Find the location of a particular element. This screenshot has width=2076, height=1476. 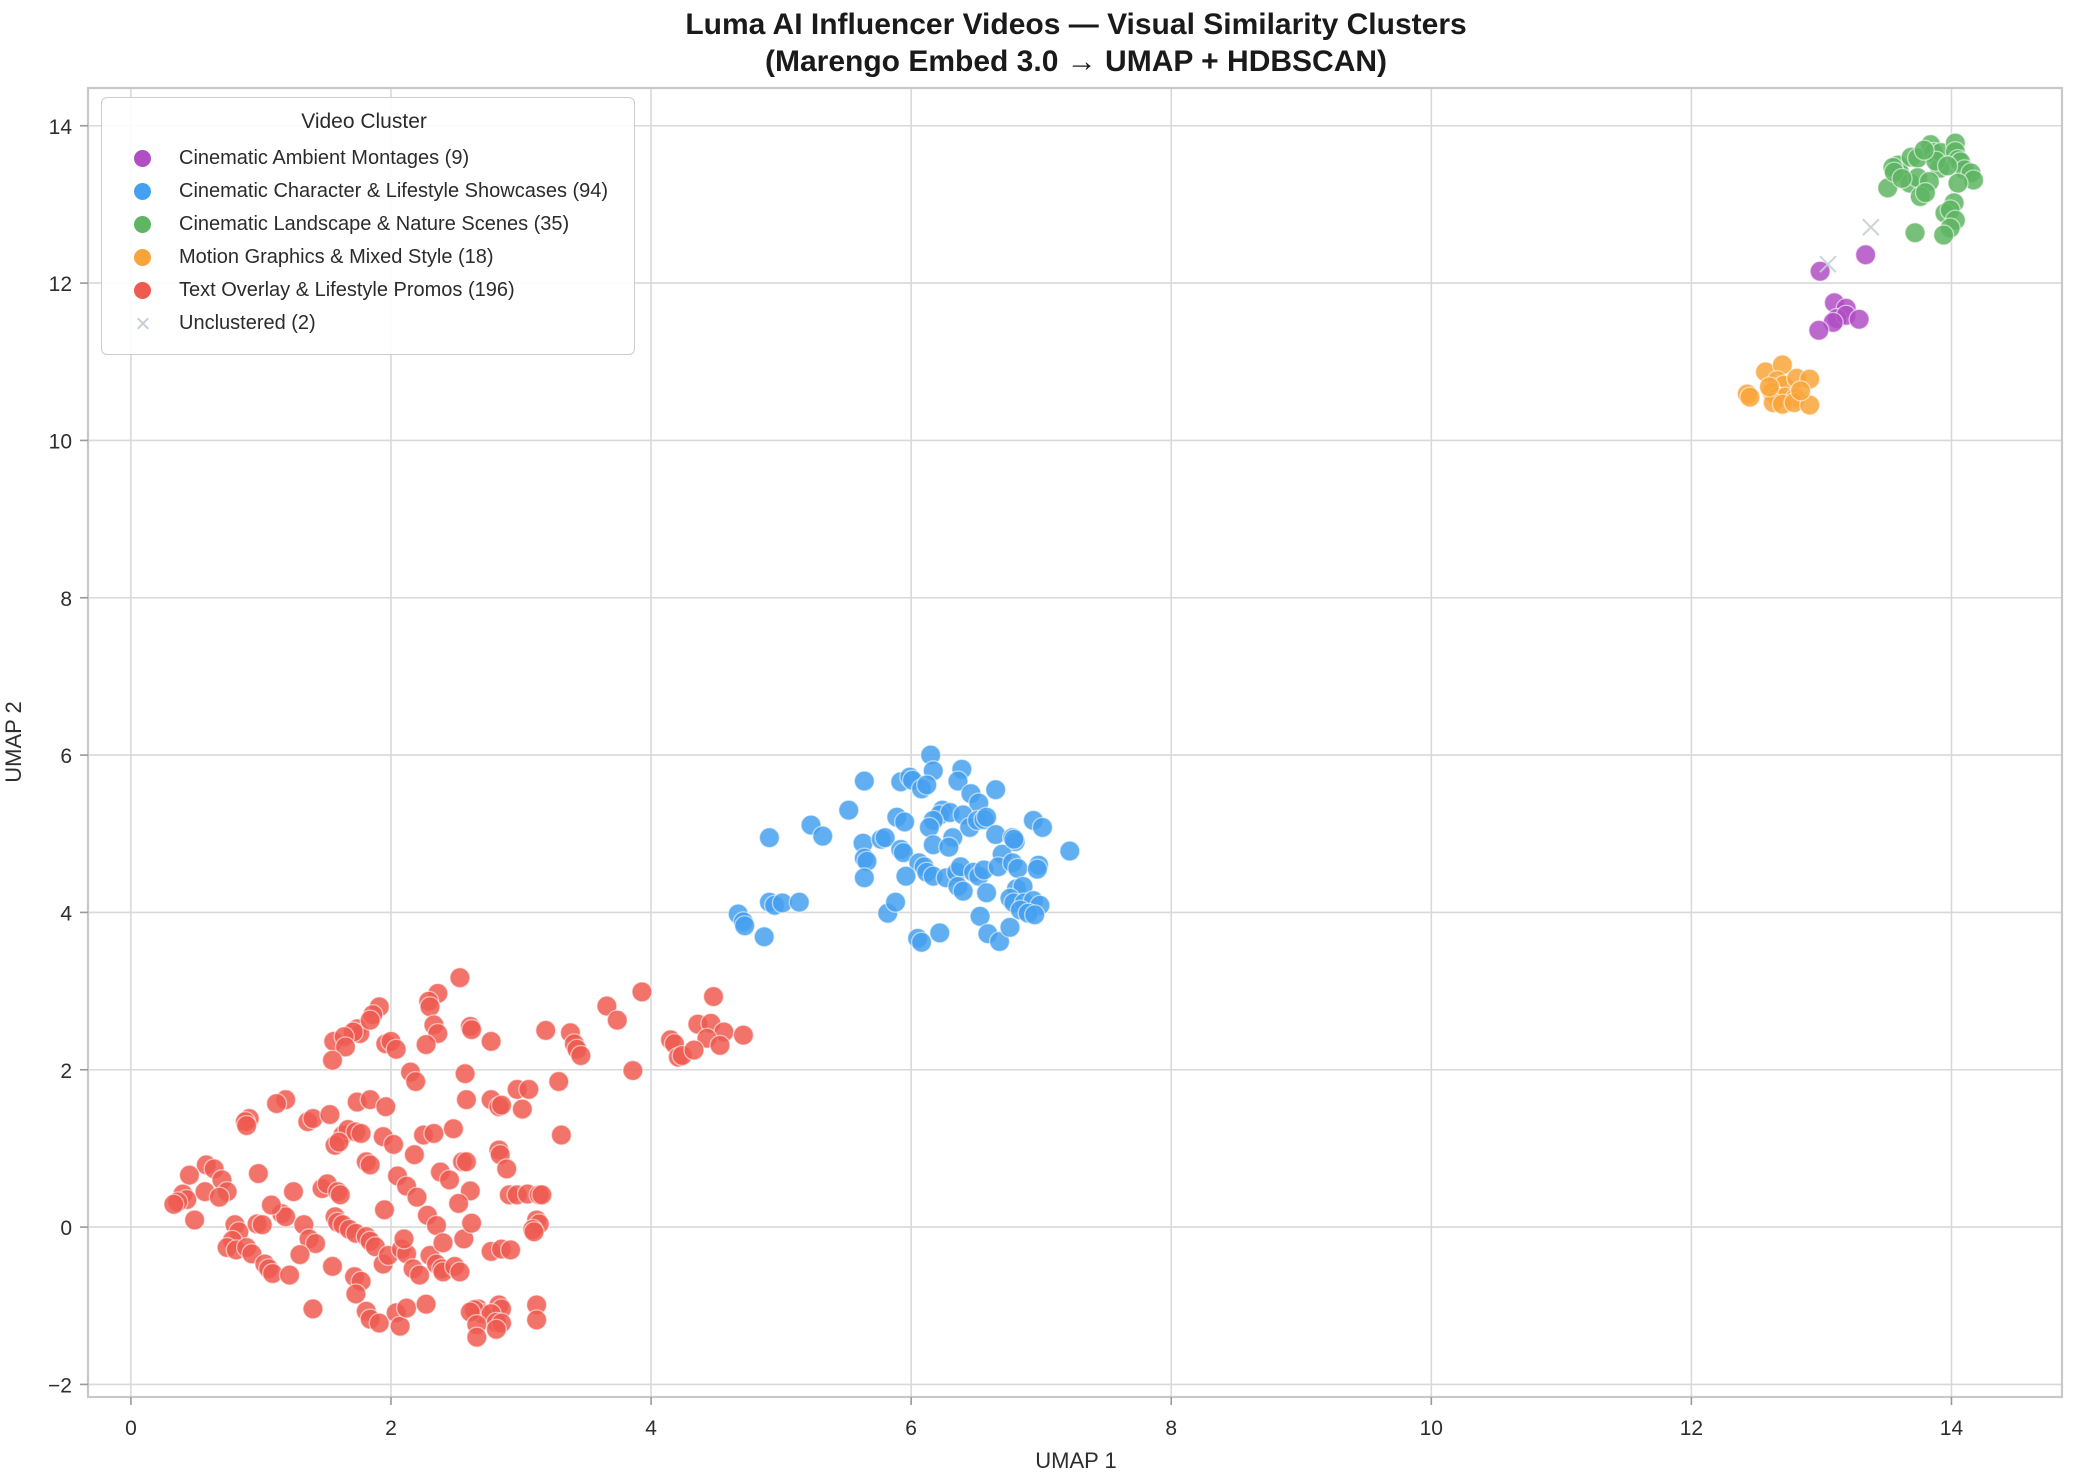

x-tick-label: 4 is located at coordinates (651, 1428).